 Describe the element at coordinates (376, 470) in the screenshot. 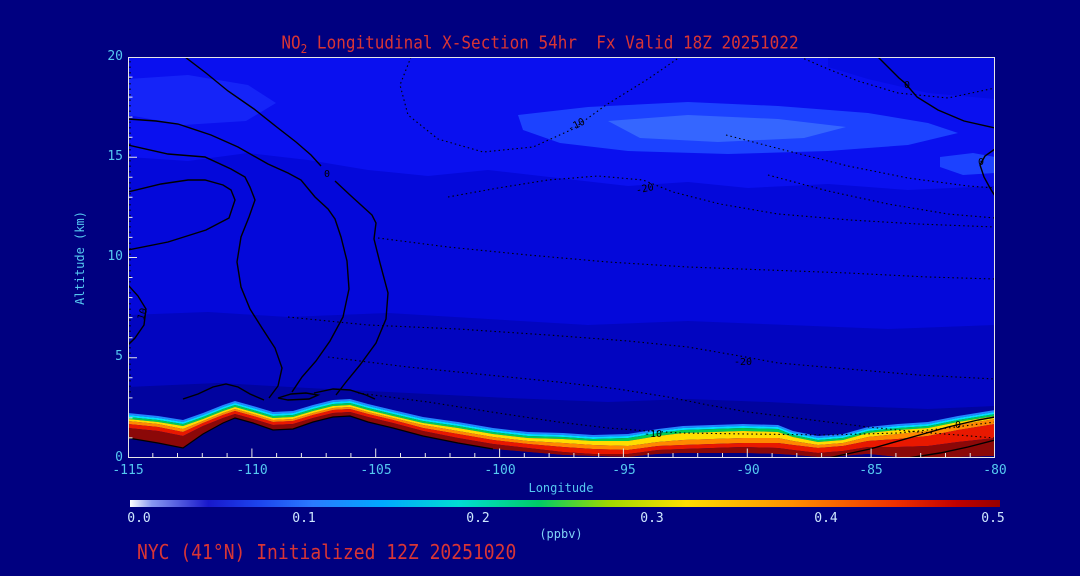

I see `x-tick: -105` at that location.